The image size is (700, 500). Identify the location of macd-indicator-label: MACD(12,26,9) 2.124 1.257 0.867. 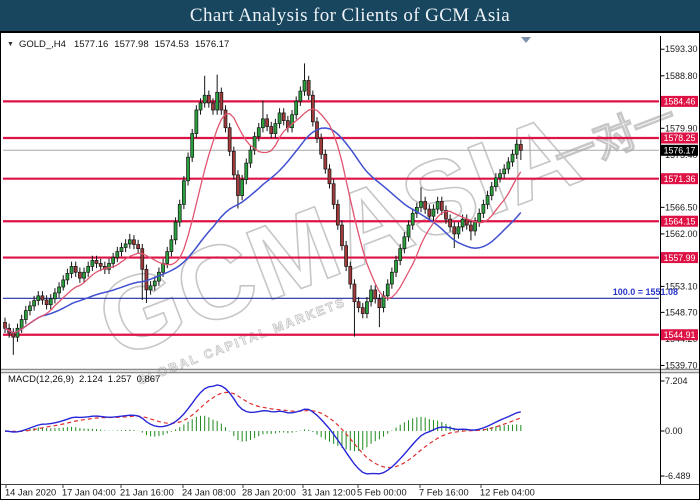
(86, 379).